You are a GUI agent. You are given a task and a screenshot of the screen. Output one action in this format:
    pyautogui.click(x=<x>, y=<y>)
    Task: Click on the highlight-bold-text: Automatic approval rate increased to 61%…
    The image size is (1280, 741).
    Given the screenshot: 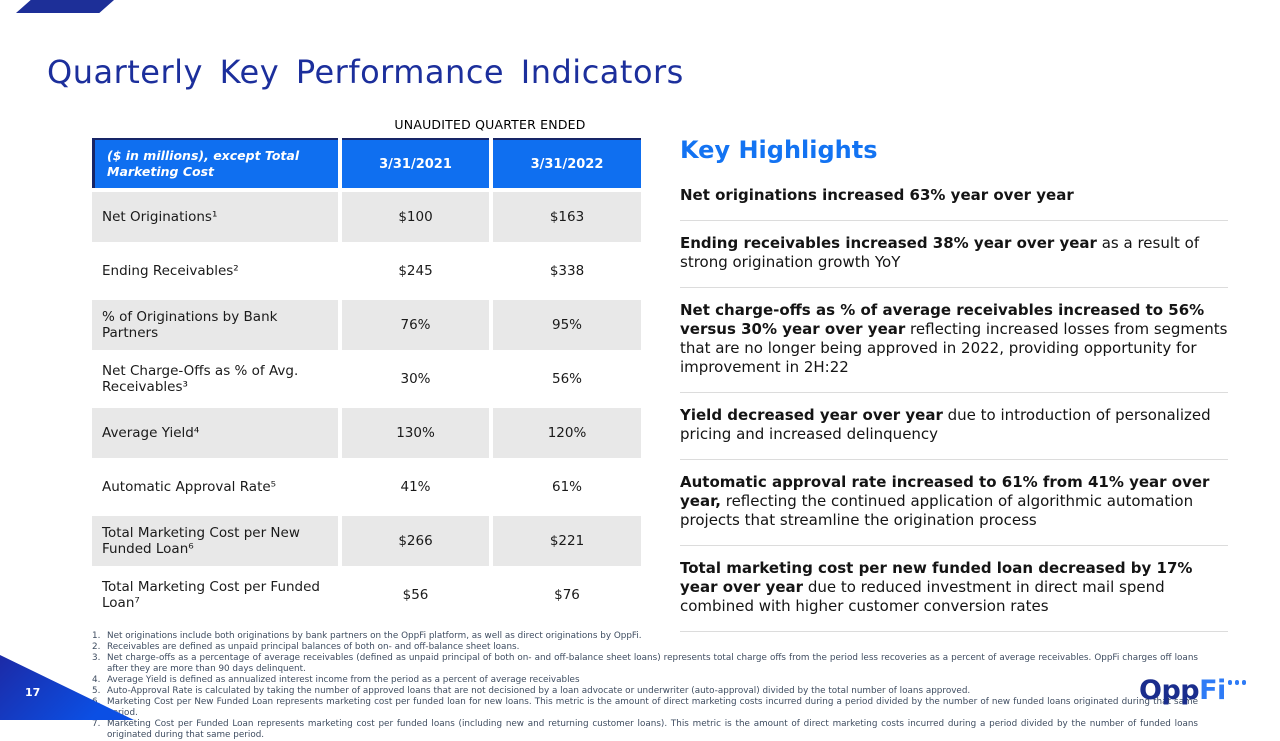 What is the action you would take?
    pyautogui.click(x=945, y=491)
    